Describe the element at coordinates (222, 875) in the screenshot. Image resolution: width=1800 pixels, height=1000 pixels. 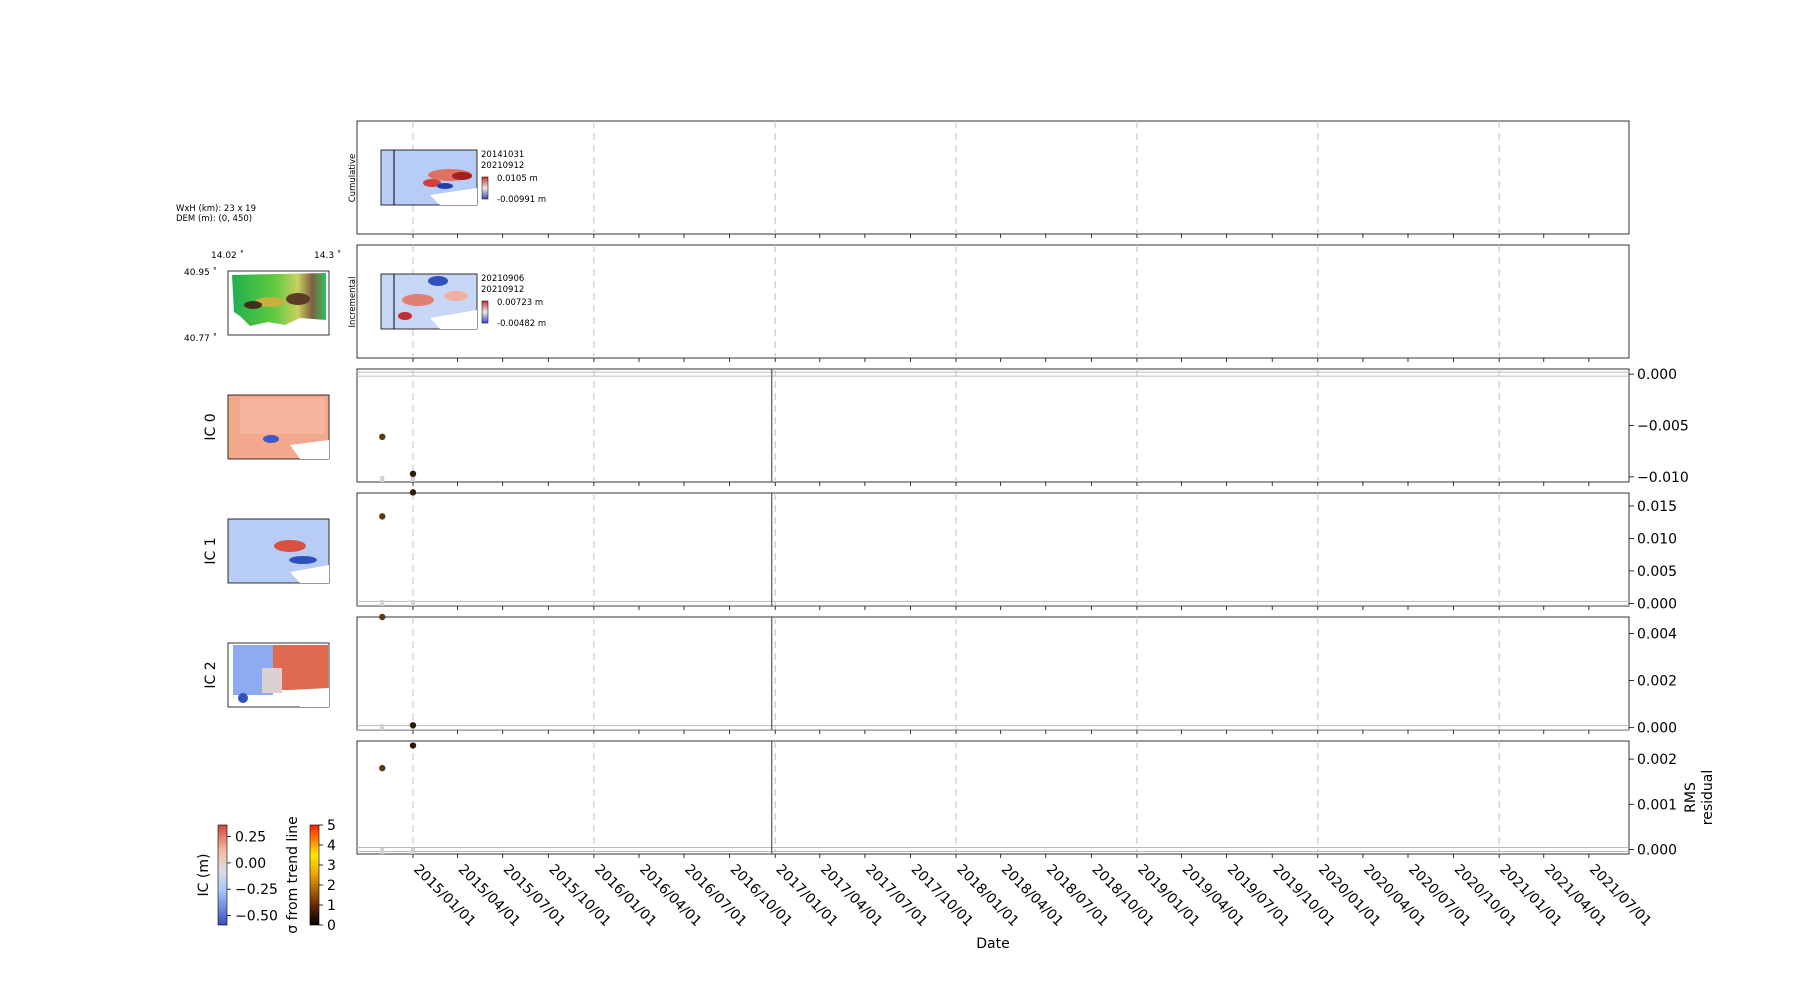
I see `ic-colorbar-bar` at that location.